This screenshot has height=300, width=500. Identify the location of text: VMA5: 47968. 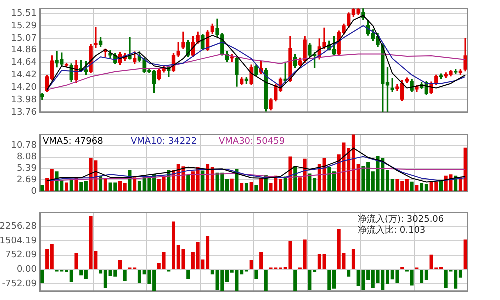
(73, 142).